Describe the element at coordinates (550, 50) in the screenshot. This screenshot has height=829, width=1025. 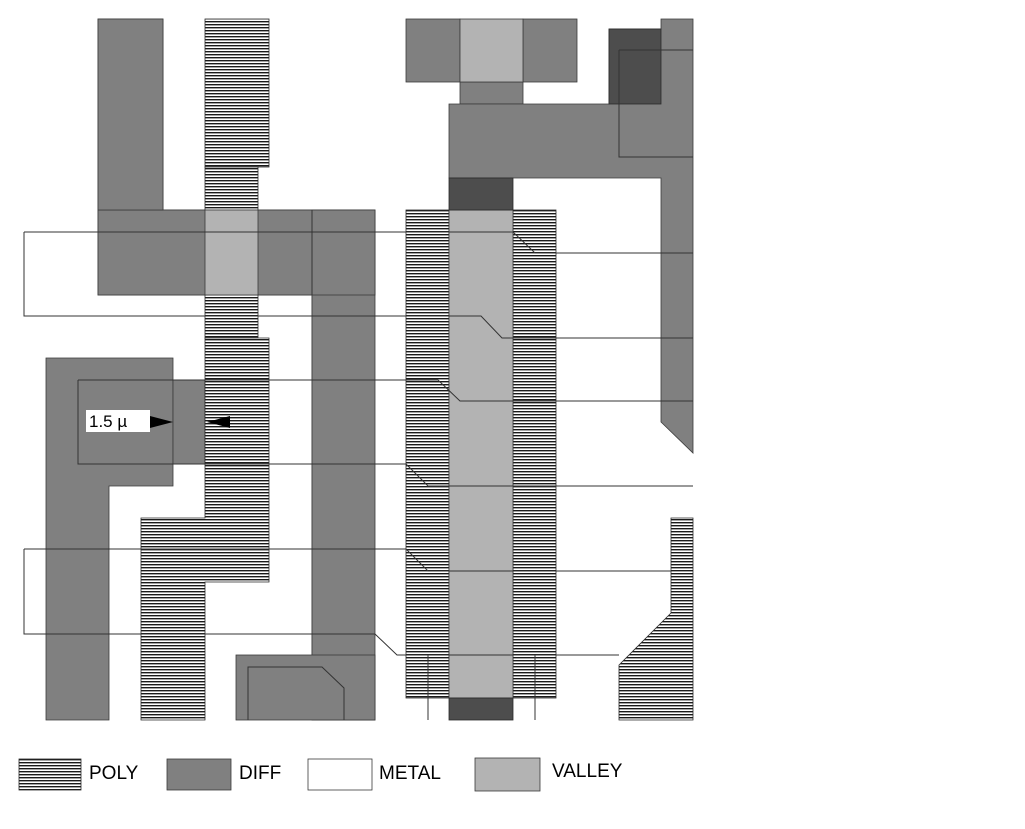
I see `diff-top-right-b` at that location.